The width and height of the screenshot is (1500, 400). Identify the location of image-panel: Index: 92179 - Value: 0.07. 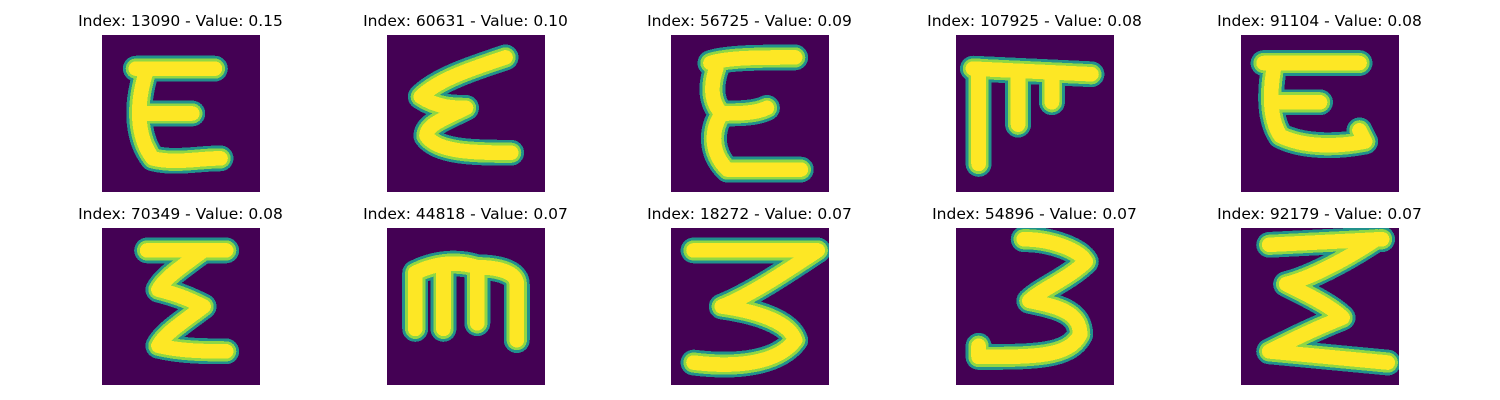
(1319, 289).